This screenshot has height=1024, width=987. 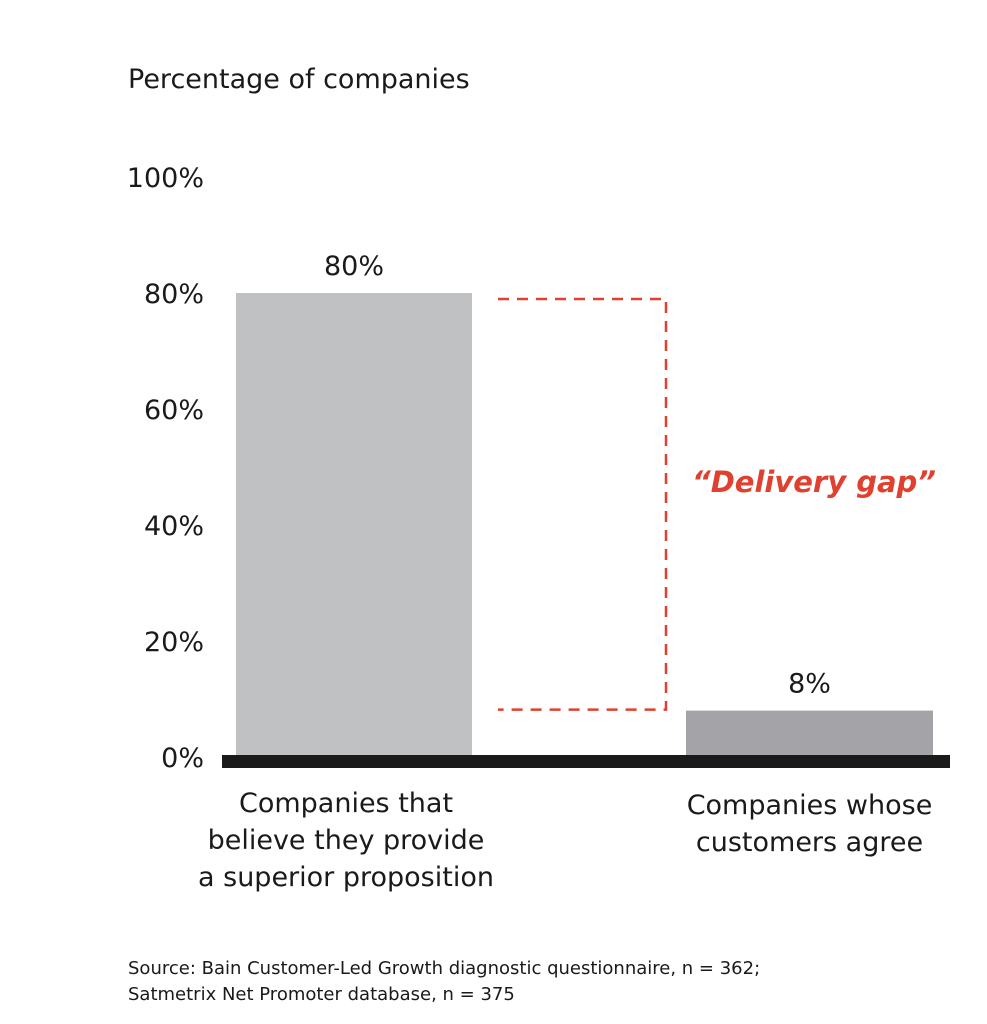 What do you see at coordinates (165, 178) in the screenshot?
I see `y-tick-label: 100%` at bounding box center [165, 178].